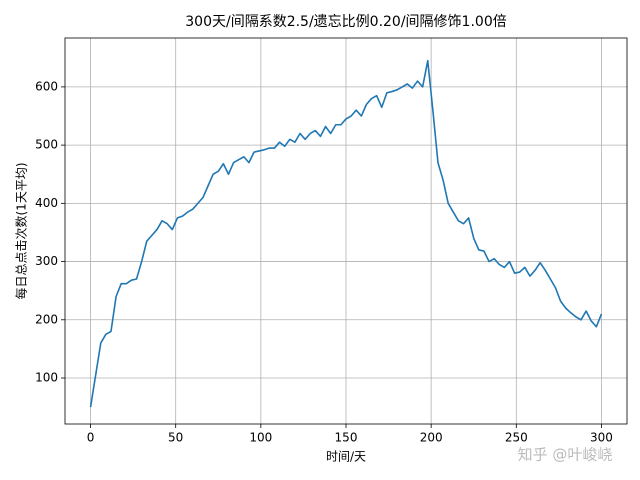 This screenshot has height=480, width=640. Describe the element at coordinates (565, 455) in the screenshot. I see `watermark: 知乎 @叶峻峣` at that location.